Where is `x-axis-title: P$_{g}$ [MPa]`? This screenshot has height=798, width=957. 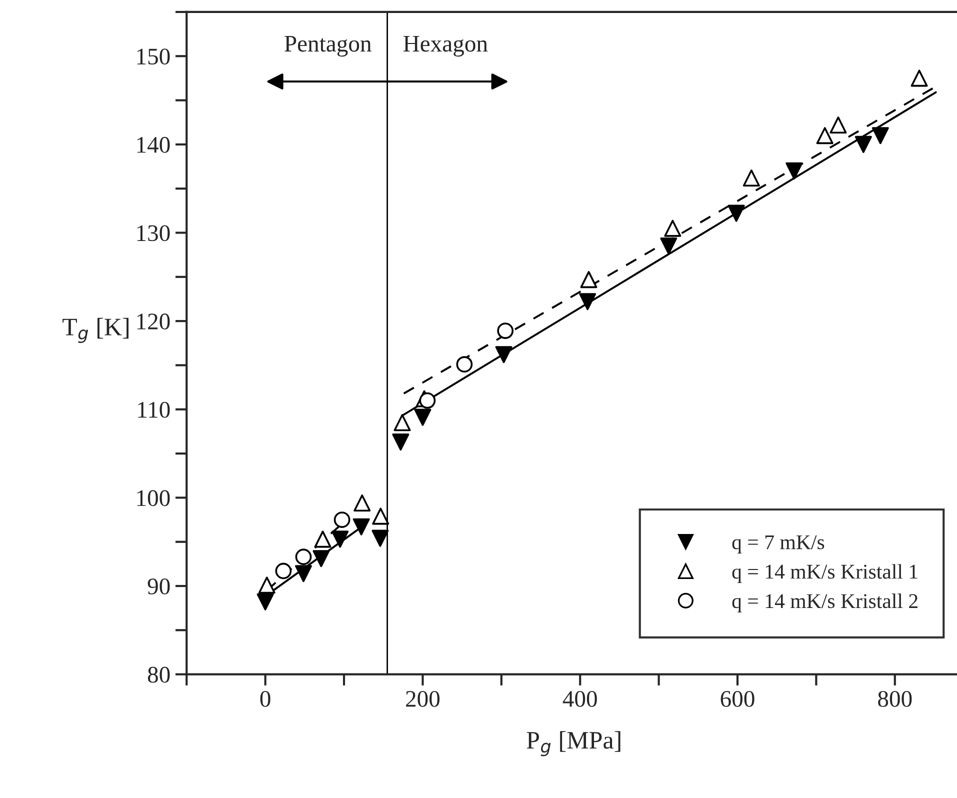
x-axis-title: P$_{g}$ [MPa] is located at coordinates (573, 743).